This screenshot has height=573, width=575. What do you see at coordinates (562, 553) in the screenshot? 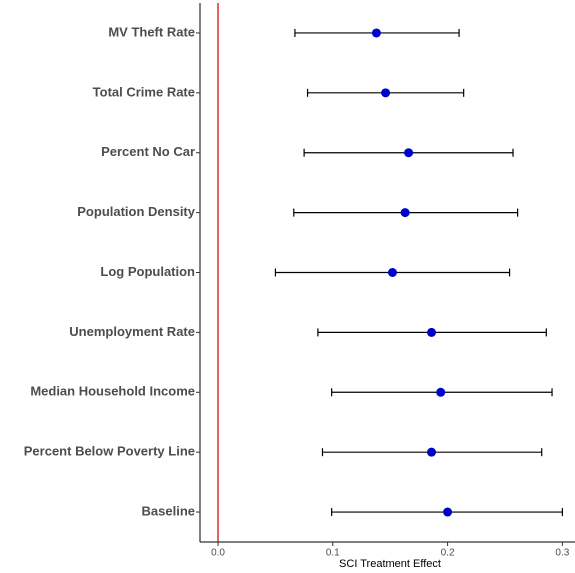
I see `x-tick-label: 0.3` at bounding box center [562, 553].